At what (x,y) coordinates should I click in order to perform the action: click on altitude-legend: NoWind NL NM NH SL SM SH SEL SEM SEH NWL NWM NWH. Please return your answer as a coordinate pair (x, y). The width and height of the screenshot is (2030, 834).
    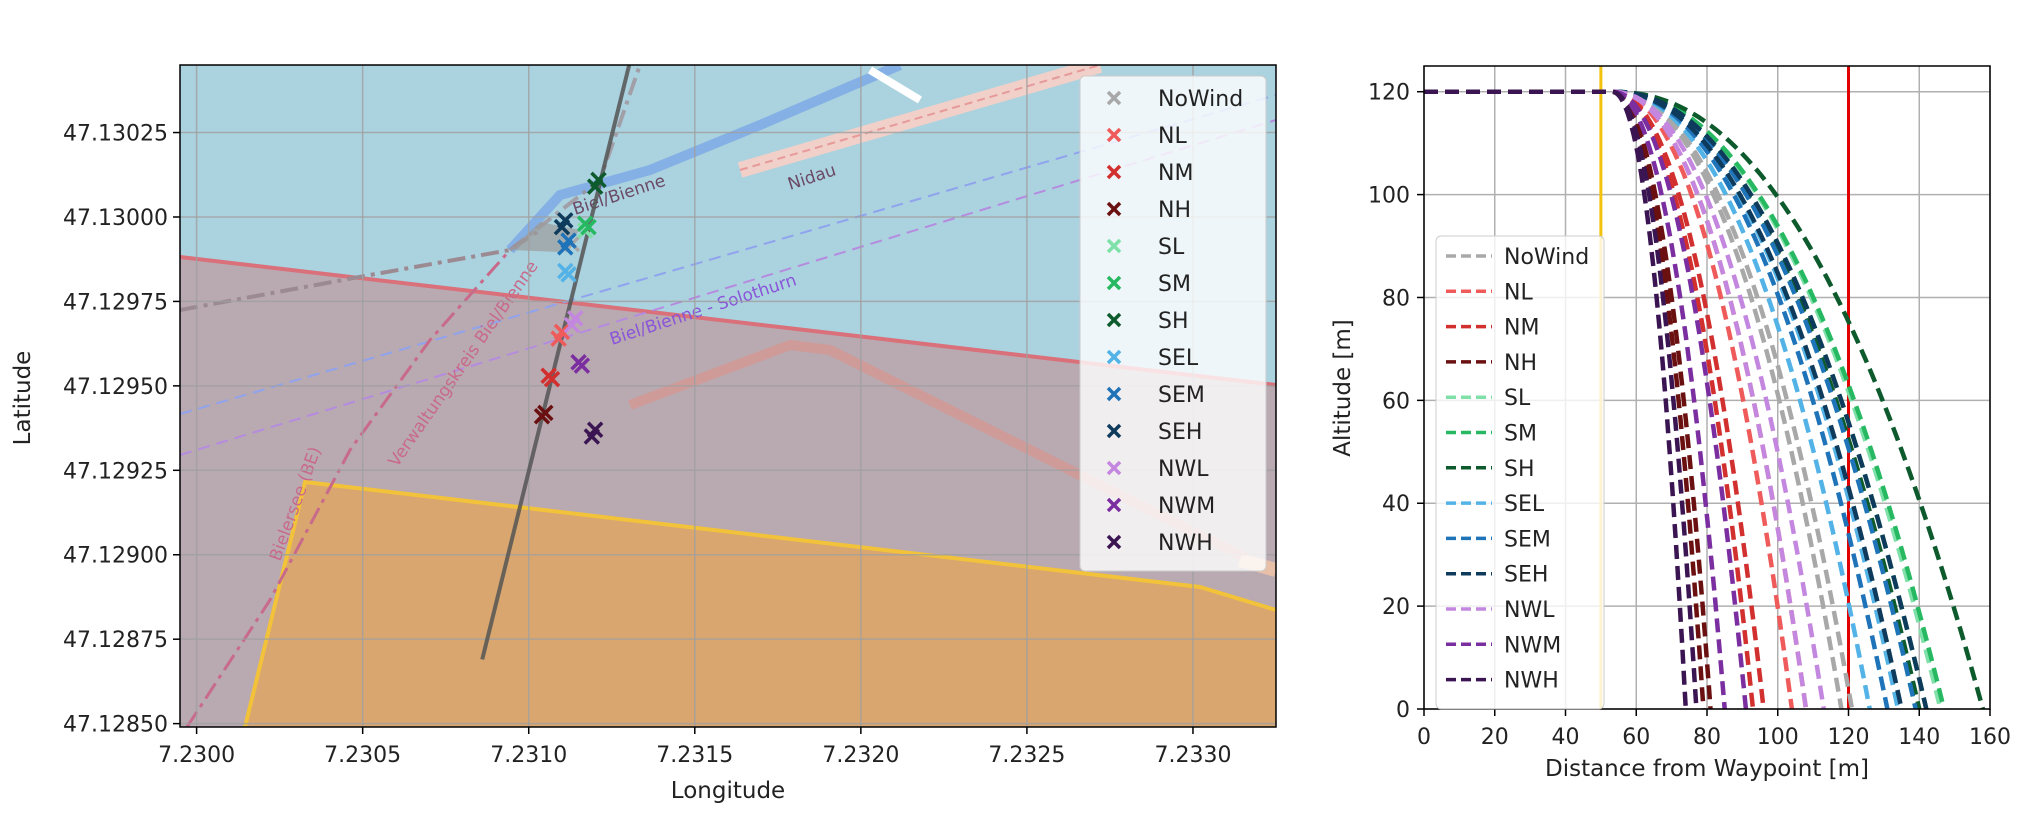
    Looking at the image, I should click on (1520, 472).